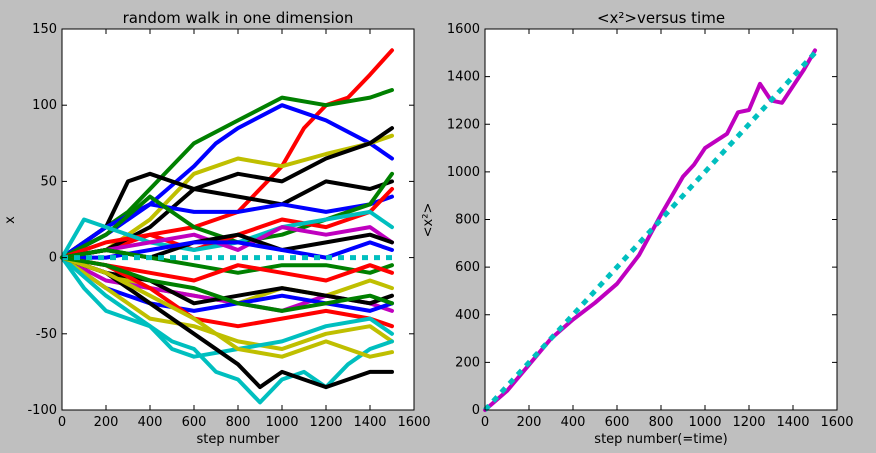 This screenshot has height=453, width=876. I want to click on right-xtick-label-5: 1000, so click(704, 422).